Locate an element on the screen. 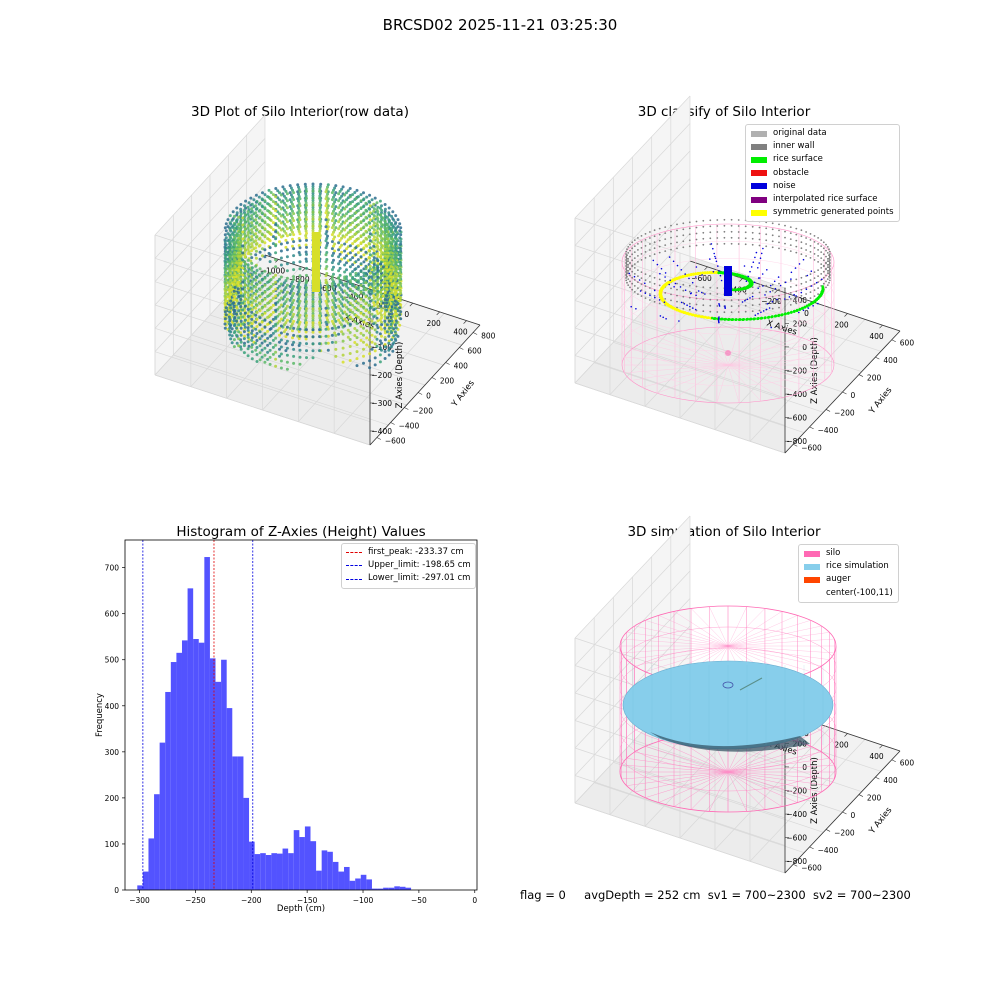  grid-line is located at coordinates (210, 175).